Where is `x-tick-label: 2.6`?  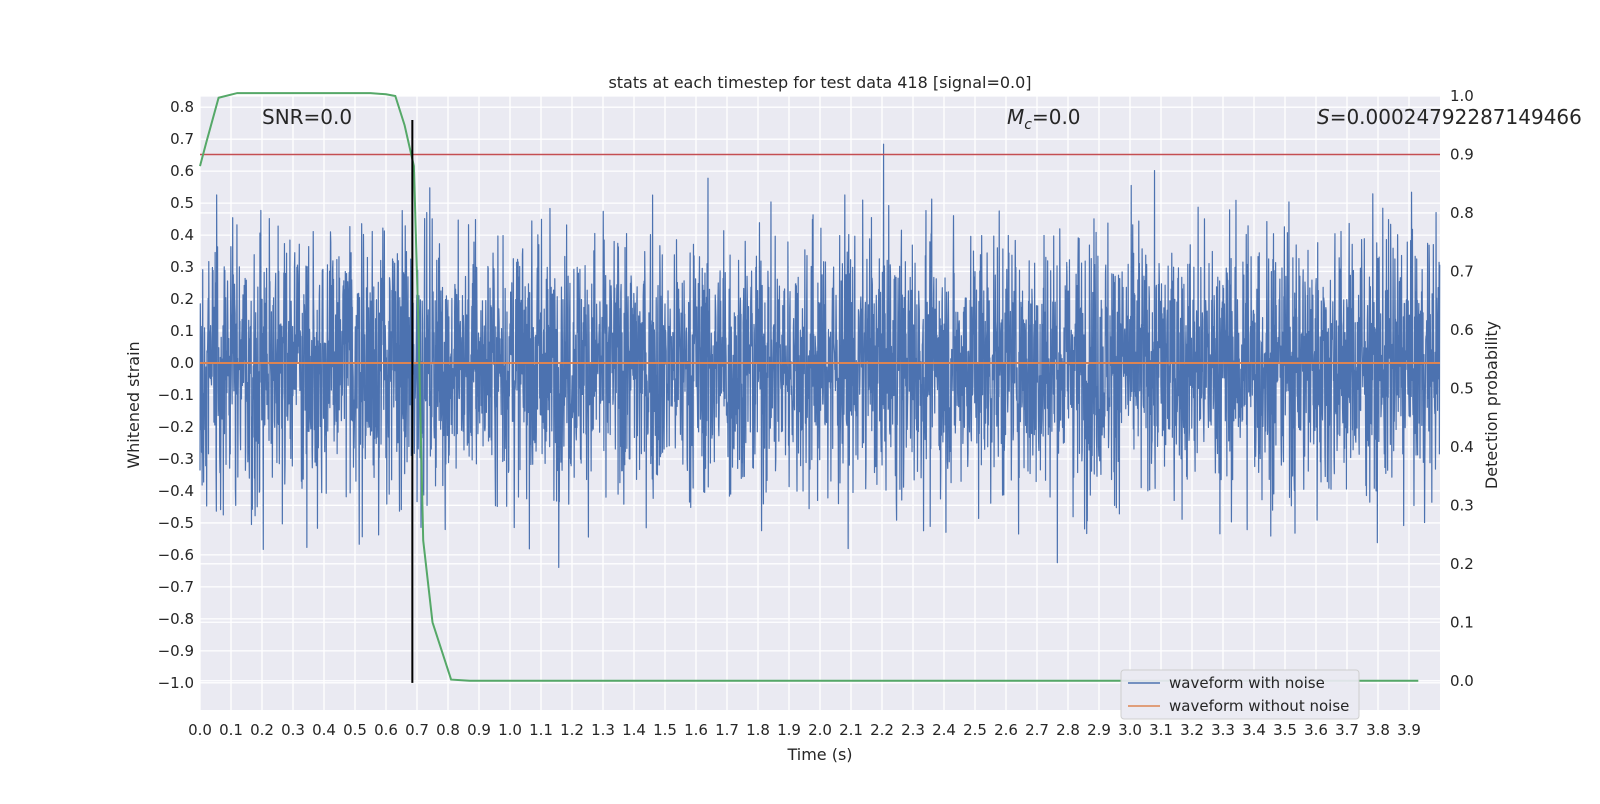 x-tick-label: 2.6 is located at coordinates (1006, 730).